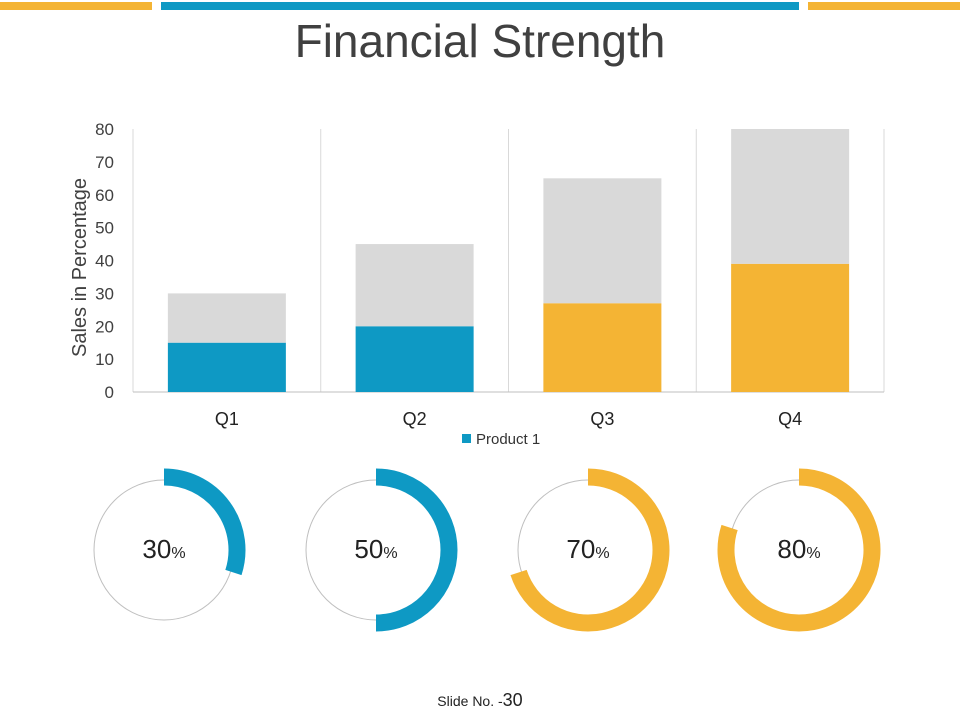  I want to click on slide-number-label: Slide No. -, so click(470, 701).